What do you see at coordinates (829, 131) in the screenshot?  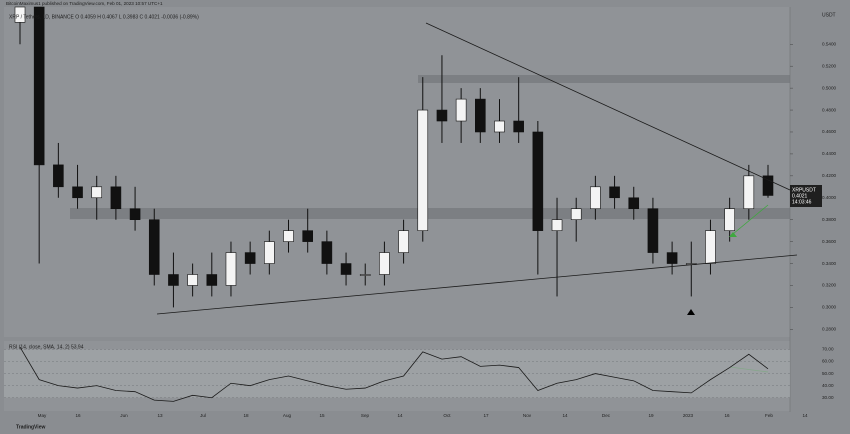 I see `y-tick-label: 0.4600` at bounding box center [829, 131].